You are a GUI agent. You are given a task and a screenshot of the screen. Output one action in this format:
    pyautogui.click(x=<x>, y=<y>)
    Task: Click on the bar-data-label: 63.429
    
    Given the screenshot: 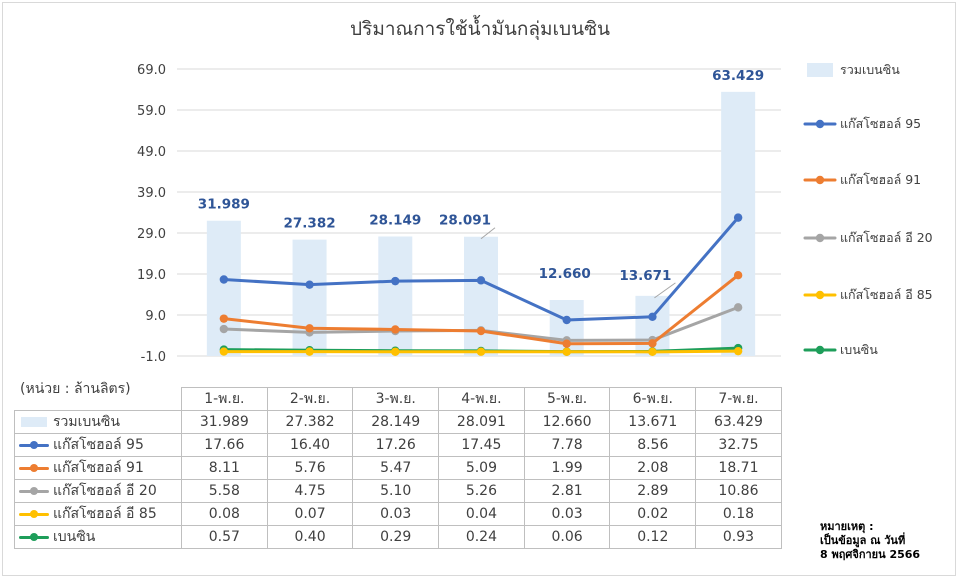 What is the action you would take?
    pyautogui.click(x=738, y=76)
    